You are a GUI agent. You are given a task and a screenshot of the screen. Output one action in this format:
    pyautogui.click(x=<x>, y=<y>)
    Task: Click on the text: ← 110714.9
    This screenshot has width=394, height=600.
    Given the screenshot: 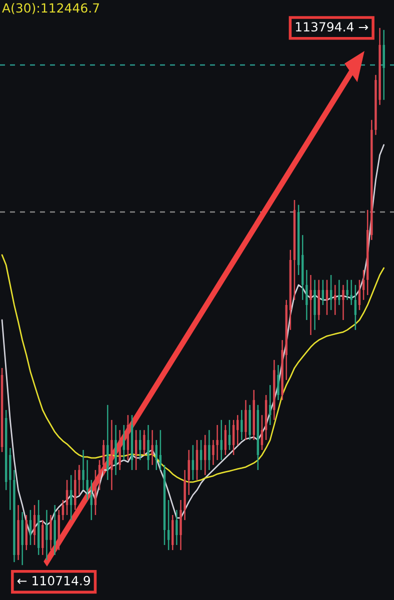 What is the action you would take?
    pyautogui.click(x=53, y=581)
    